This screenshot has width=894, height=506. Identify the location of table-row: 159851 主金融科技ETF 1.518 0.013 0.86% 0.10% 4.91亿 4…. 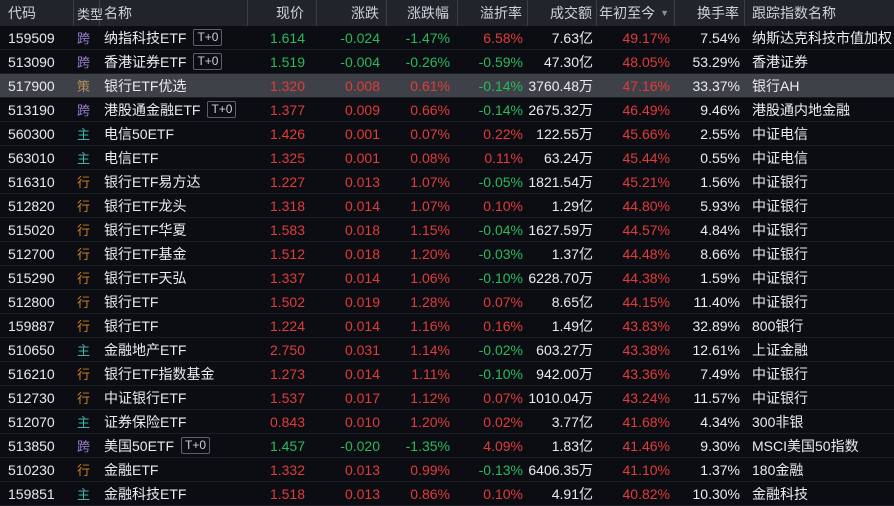
(447, 494).